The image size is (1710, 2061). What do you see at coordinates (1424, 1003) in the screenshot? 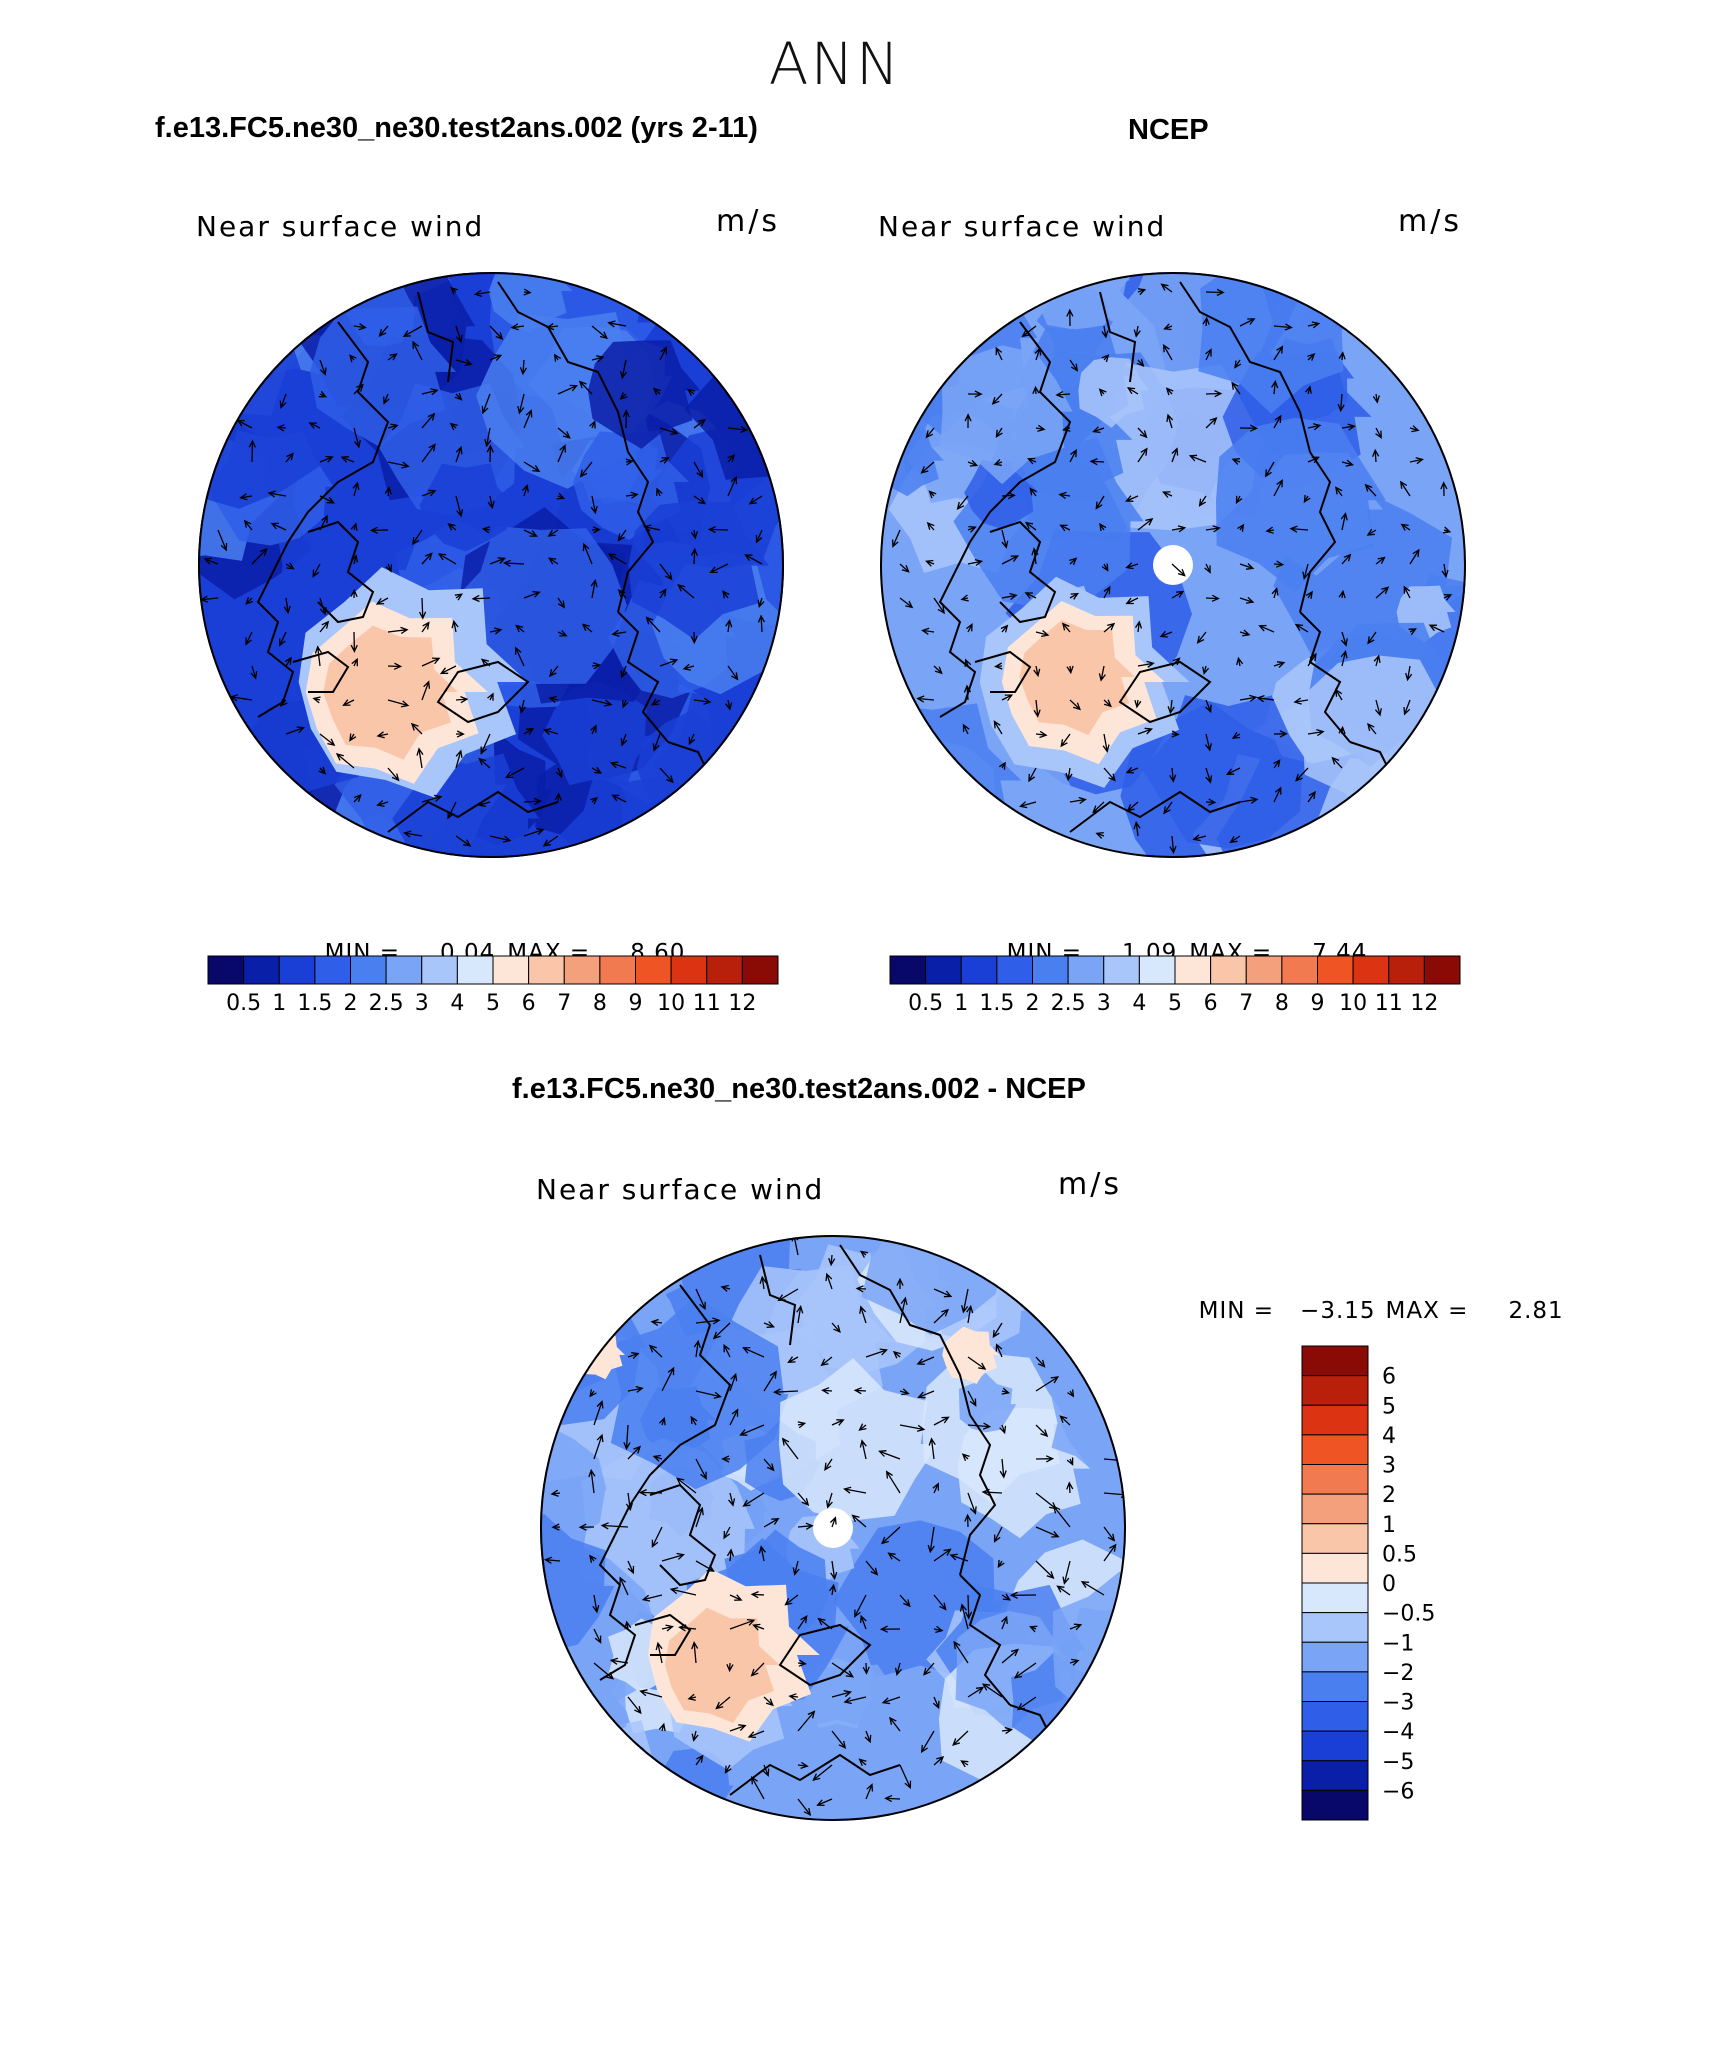
I see `colorbar-tick-label: 12` at bounding box center [1424, 1003].